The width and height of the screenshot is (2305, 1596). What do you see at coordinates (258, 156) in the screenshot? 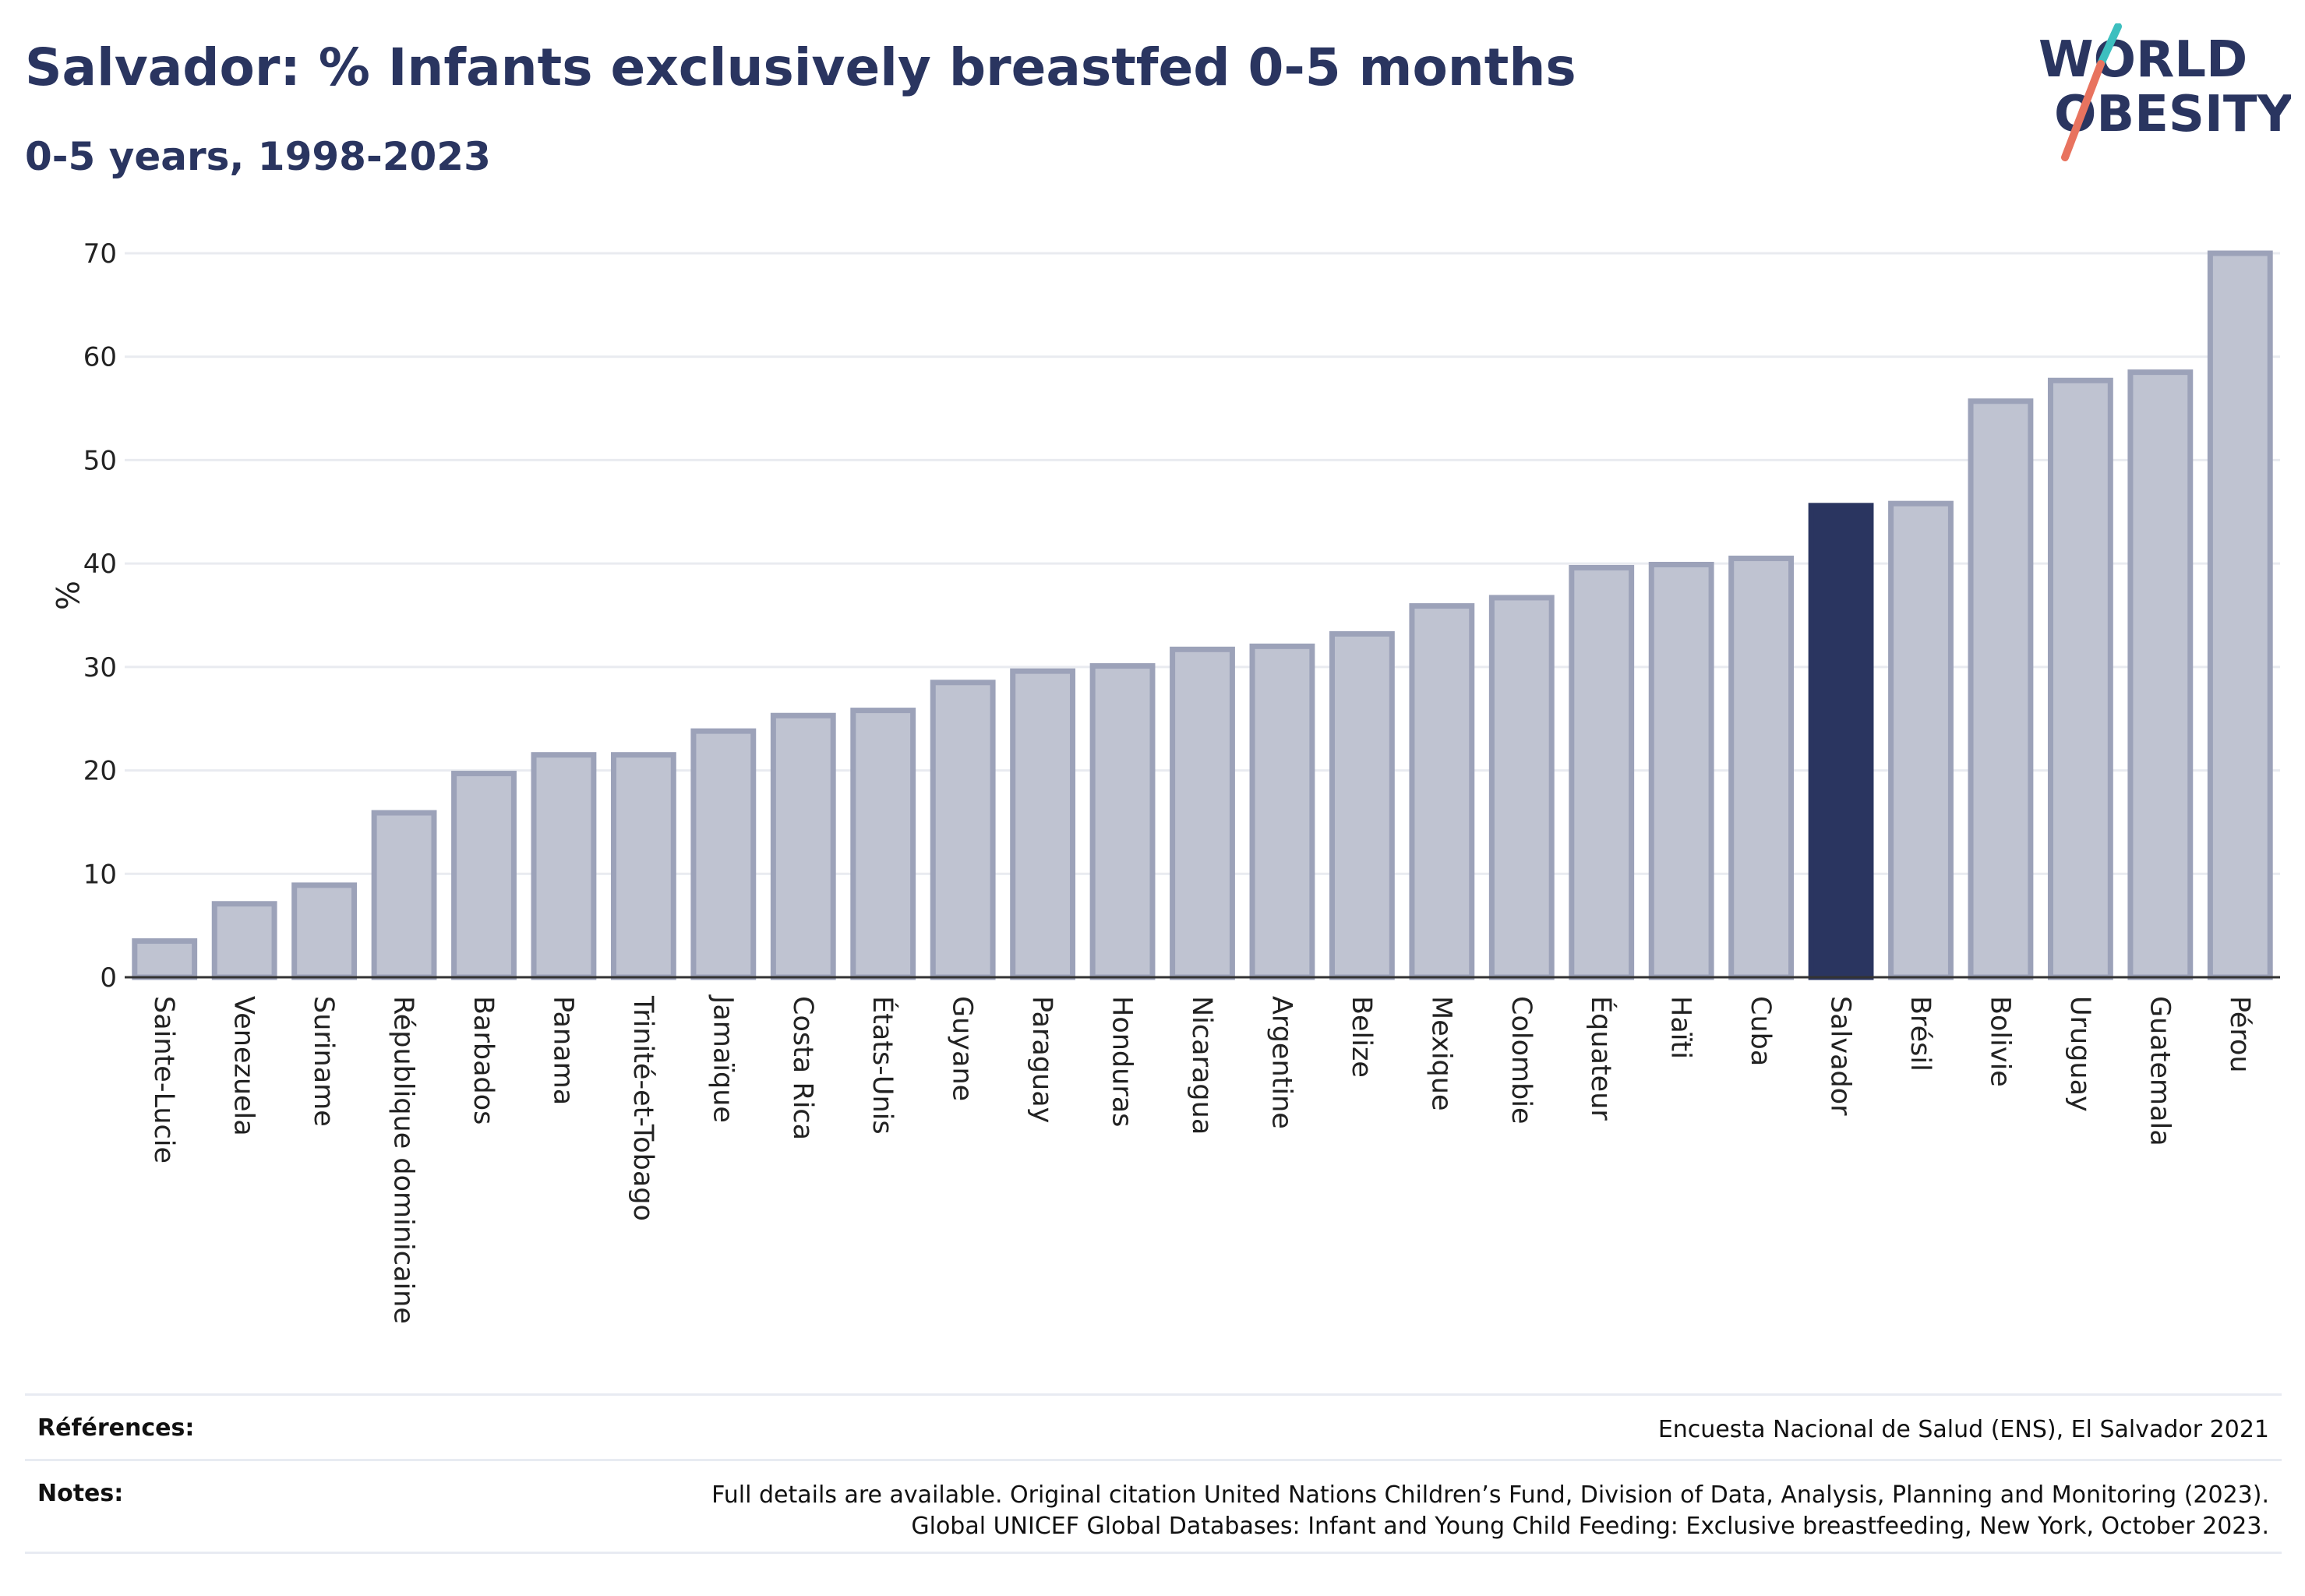
I see `chart-subtitle: 0-5 years, 1998-2023` at bounding box center [258, 156].